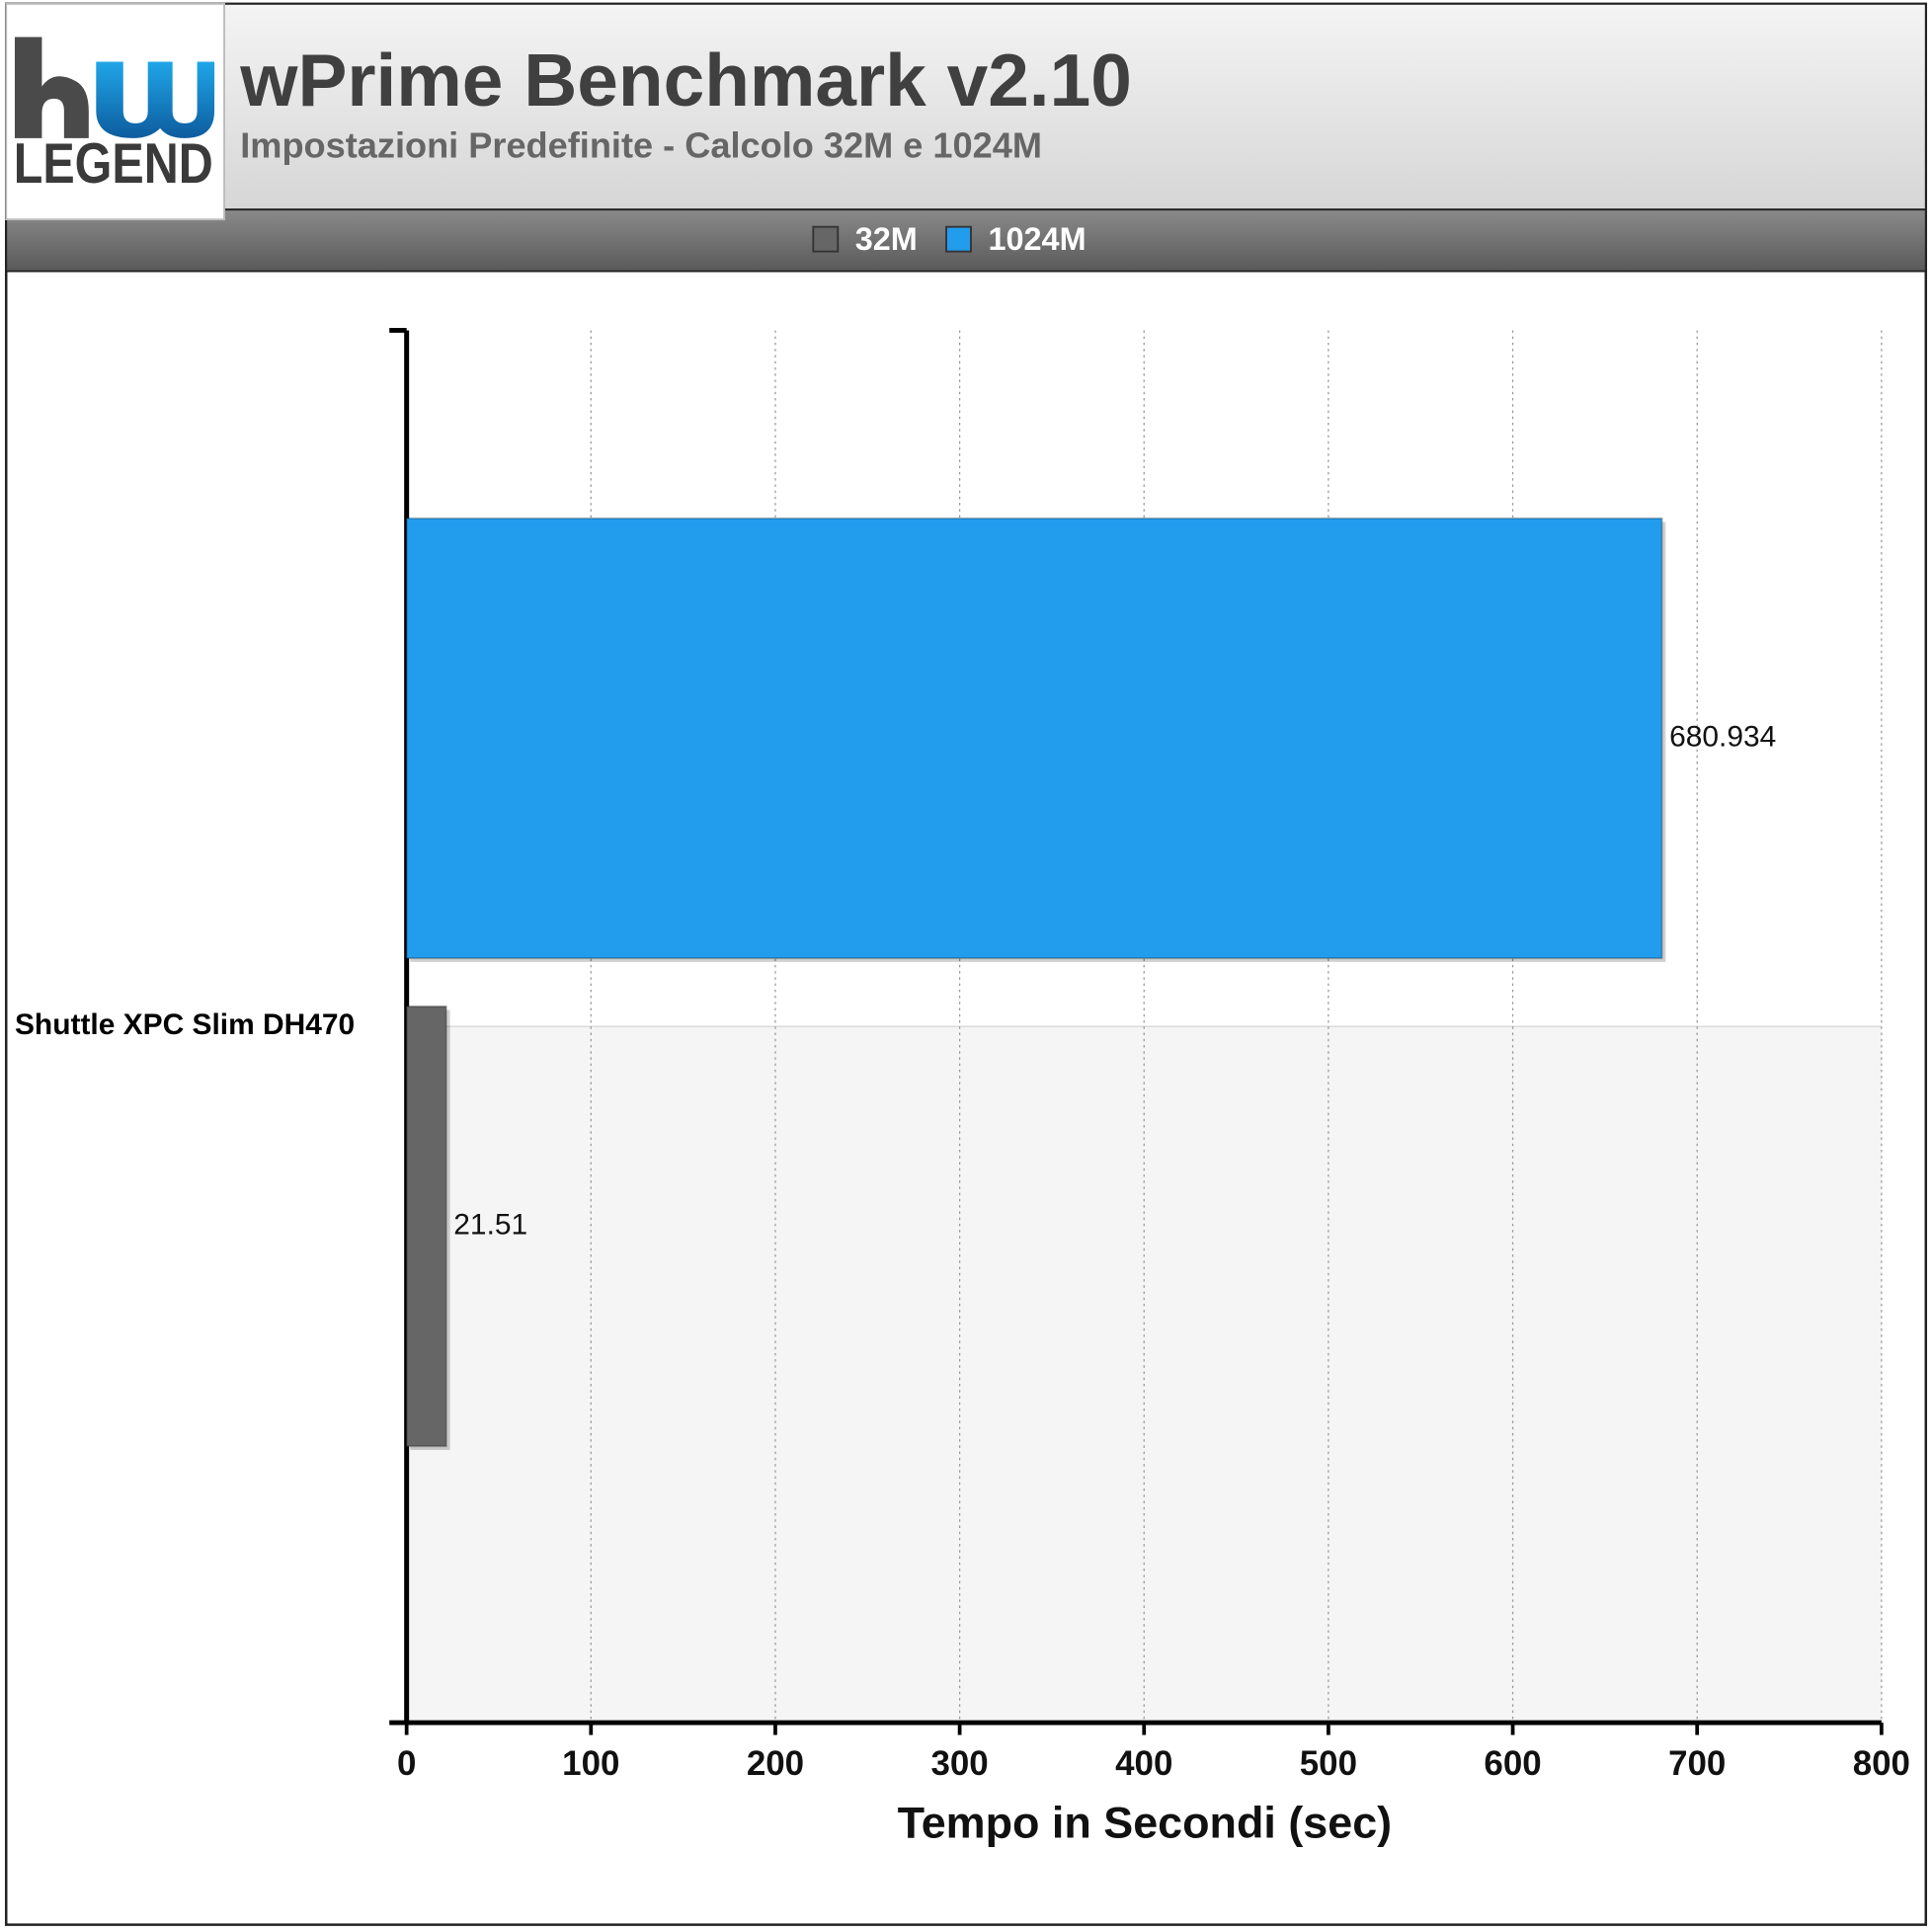  Describe the element at coordinates (185, 1024) in the screenshot. I see `y-tick-label: Shuttle XPC Slim DH470` at that location.